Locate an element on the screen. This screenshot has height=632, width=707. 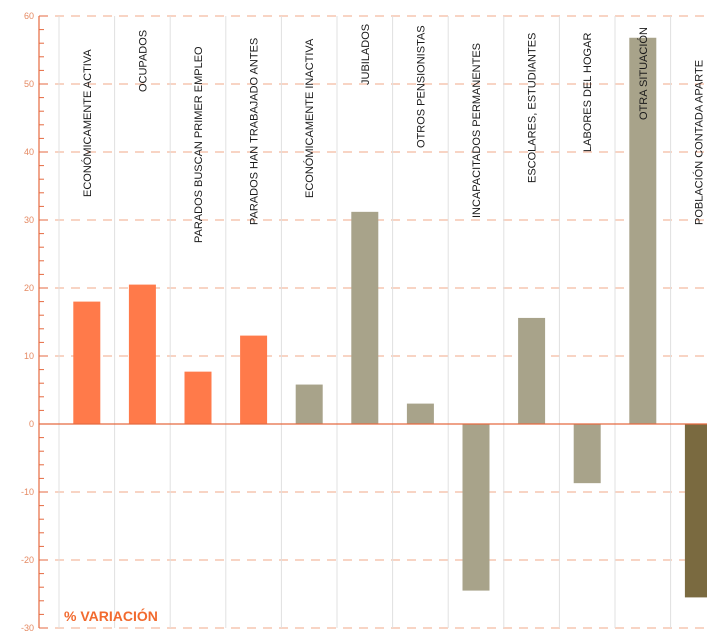
y-axis-label: % VARIACIÓN is located at coordinates (111, 615).